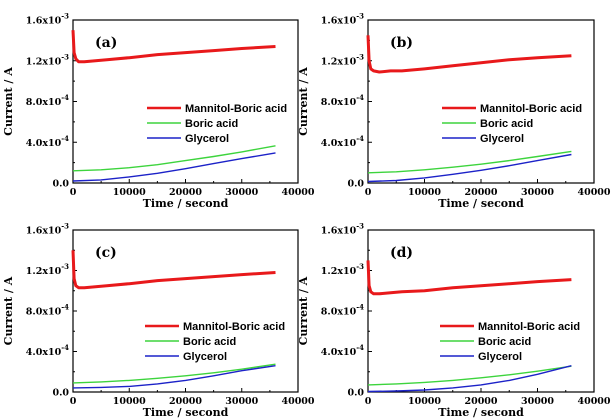 This screenshot has height=419, width=611. What do you see at coordinates (401, 253) in the screenshot?
I see `panel-label: (d)` at bounding box center [401, 253].